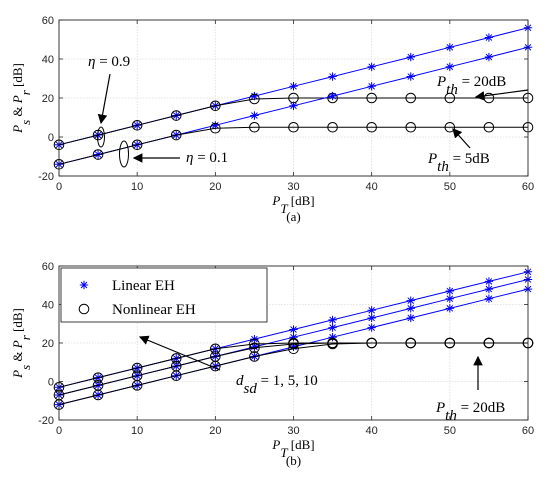 The image size is (550, 485). Describe the element at coordinates (207, 158) in the screenshot. I see `annotation-eta-low: η = 0.1` at that location.